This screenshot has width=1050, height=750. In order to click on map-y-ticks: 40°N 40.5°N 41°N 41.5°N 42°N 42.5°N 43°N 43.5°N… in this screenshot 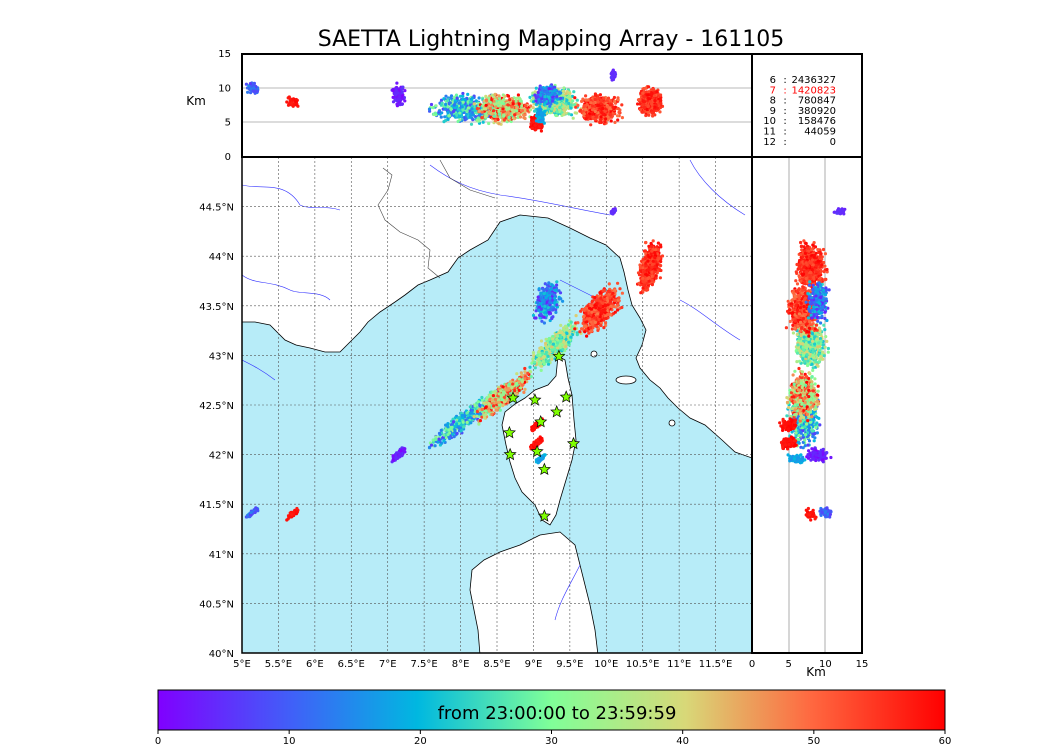, I will do `click(216, 431)`.